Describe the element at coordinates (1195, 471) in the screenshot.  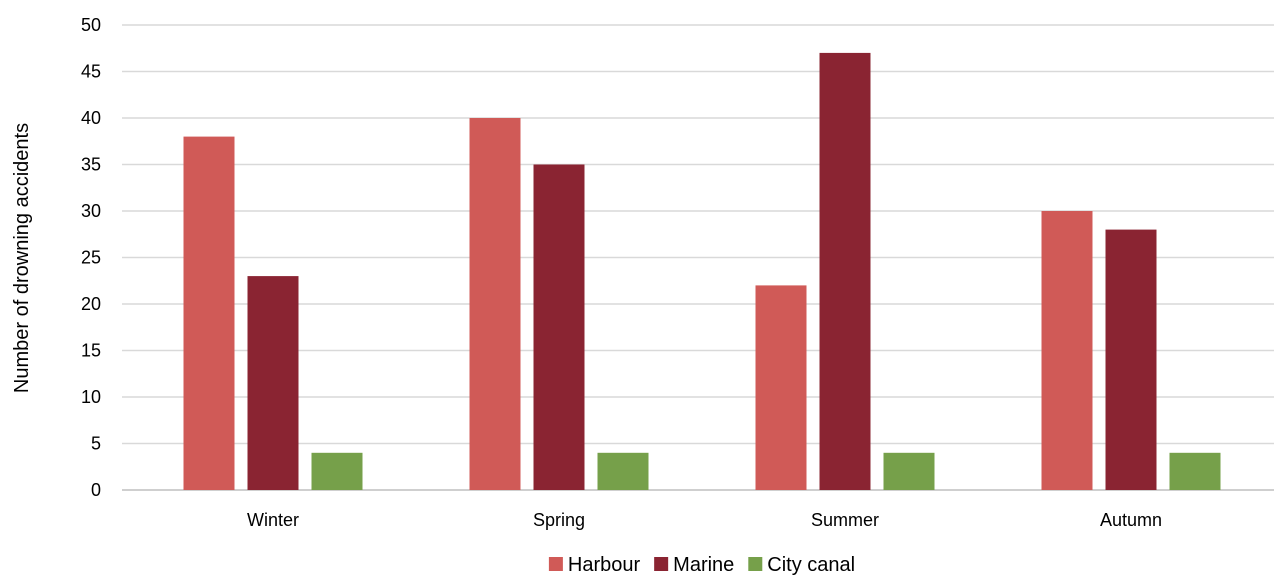
I see `bar-city-canal-autumn` at that location.